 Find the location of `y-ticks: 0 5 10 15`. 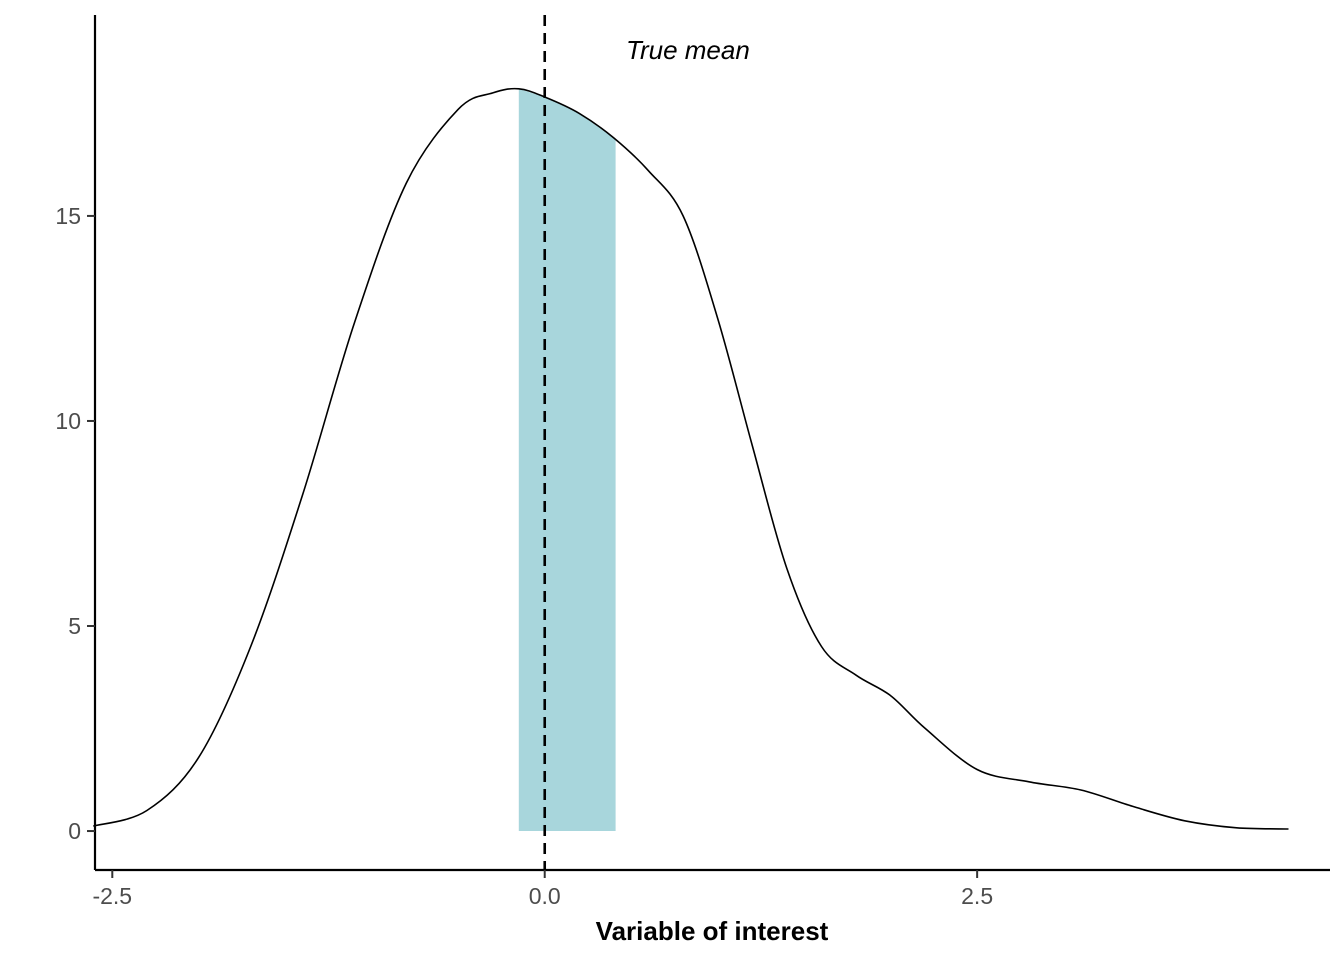

y-ticks: 0 5 10 15 is located at coordinates (75, 523).